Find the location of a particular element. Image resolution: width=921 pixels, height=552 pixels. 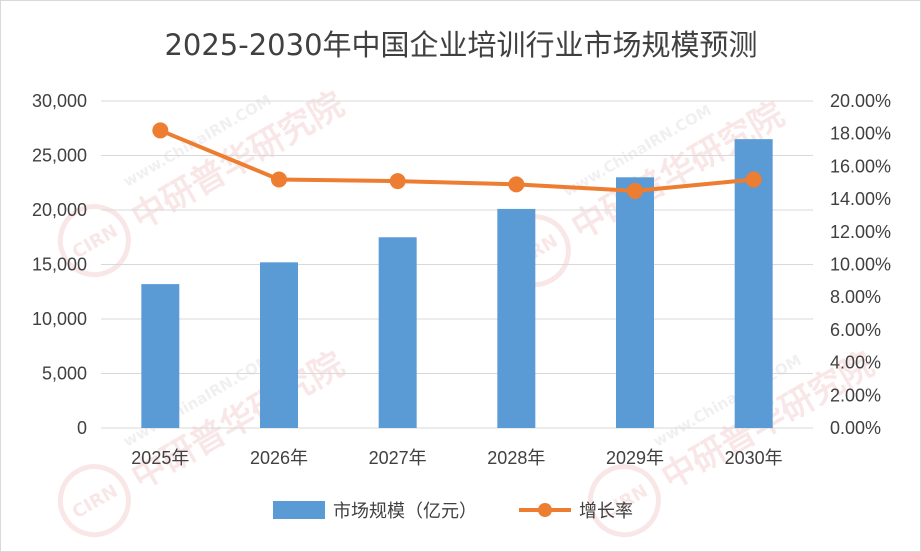

x-tick-label: 2025年 is located at coordinates (160, 458).